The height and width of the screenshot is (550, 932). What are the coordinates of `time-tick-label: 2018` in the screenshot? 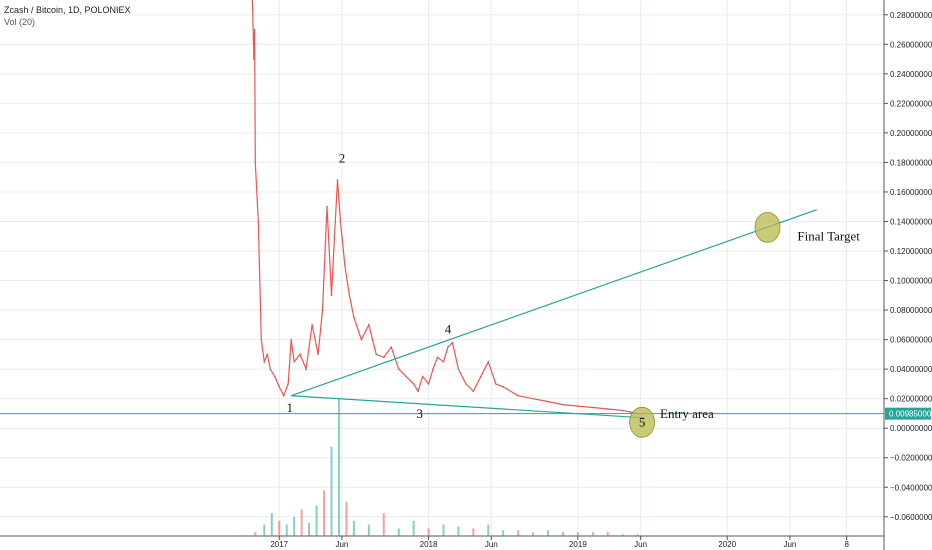 It's located at (429, 544).